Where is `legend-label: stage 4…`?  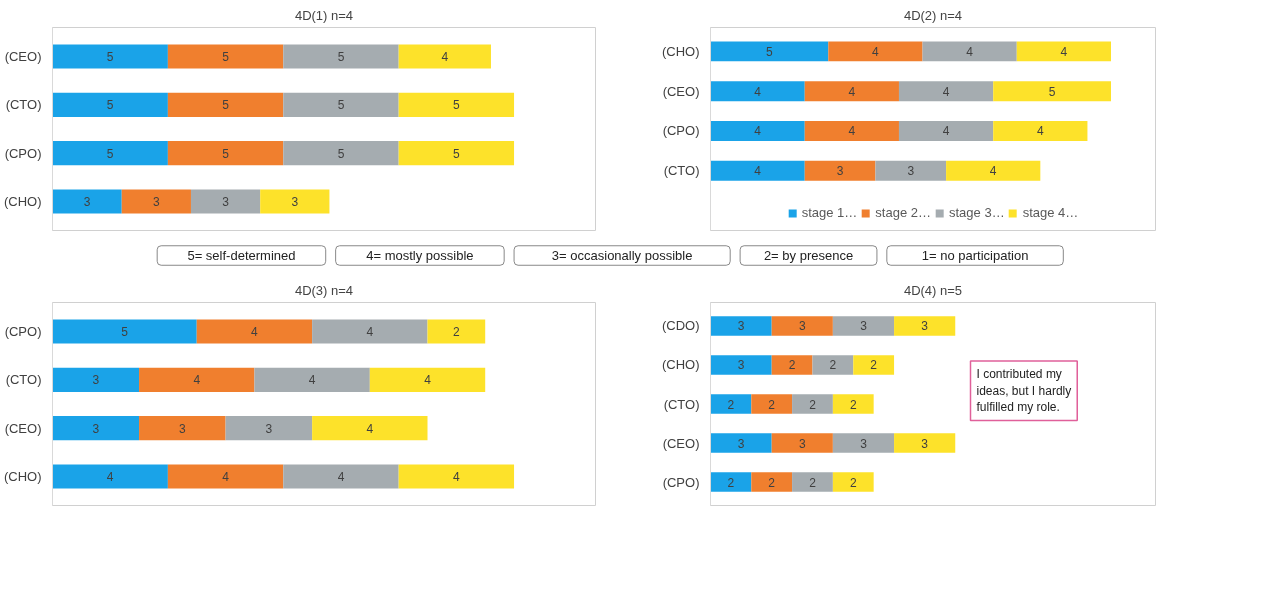
legend-label: stage 4… is located at coordinates (1050, 212).